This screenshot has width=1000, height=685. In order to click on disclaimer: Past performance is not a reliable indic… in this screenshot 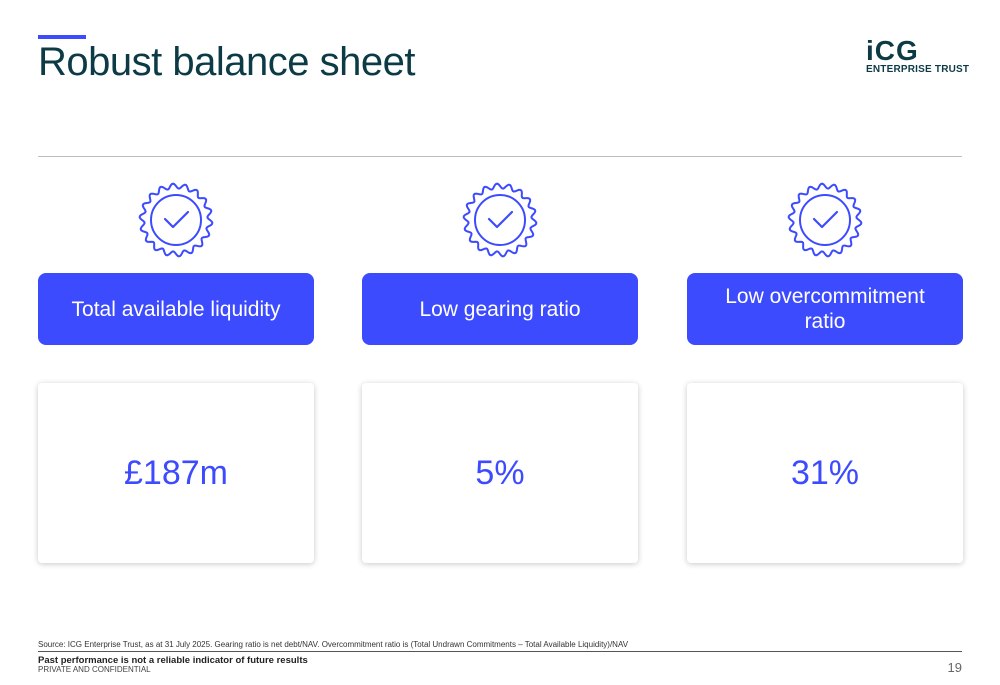, I will do `click(173, 660)`.